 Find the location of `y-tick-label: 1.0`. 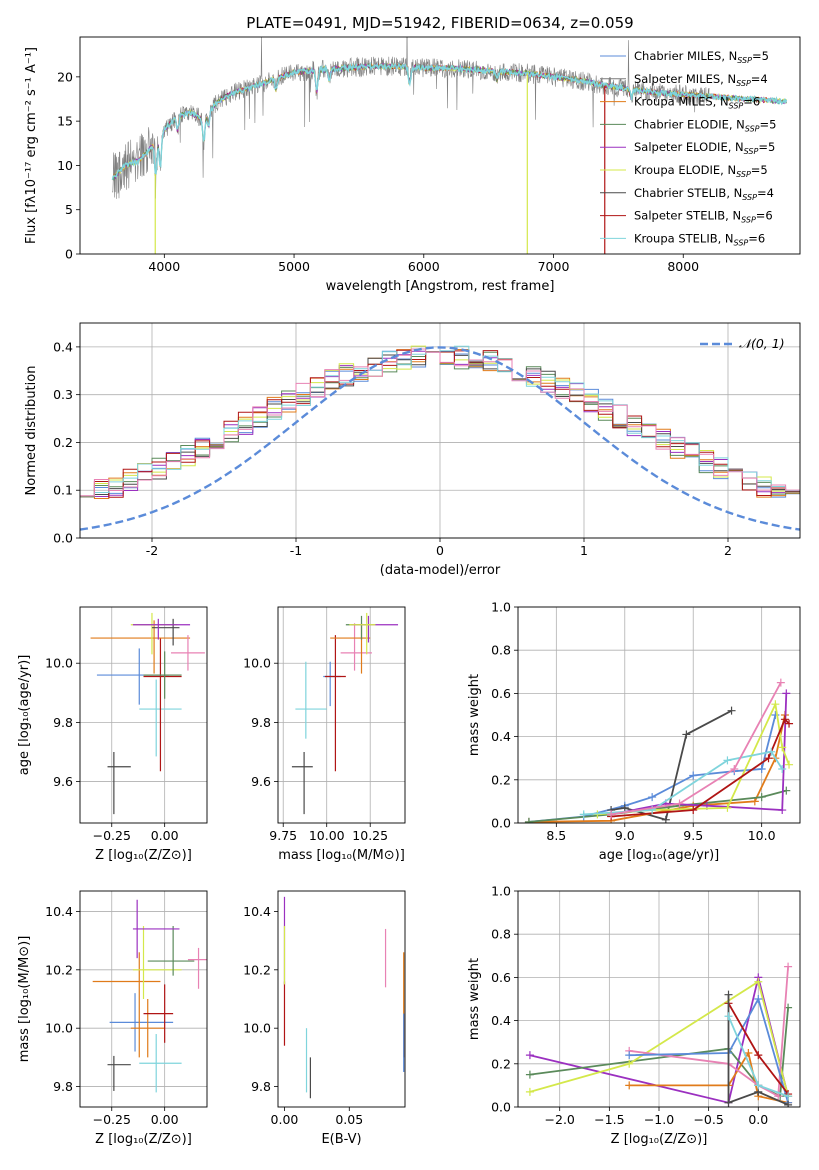

y-tick-label: 1.0 is located at coordinates (501, 607).